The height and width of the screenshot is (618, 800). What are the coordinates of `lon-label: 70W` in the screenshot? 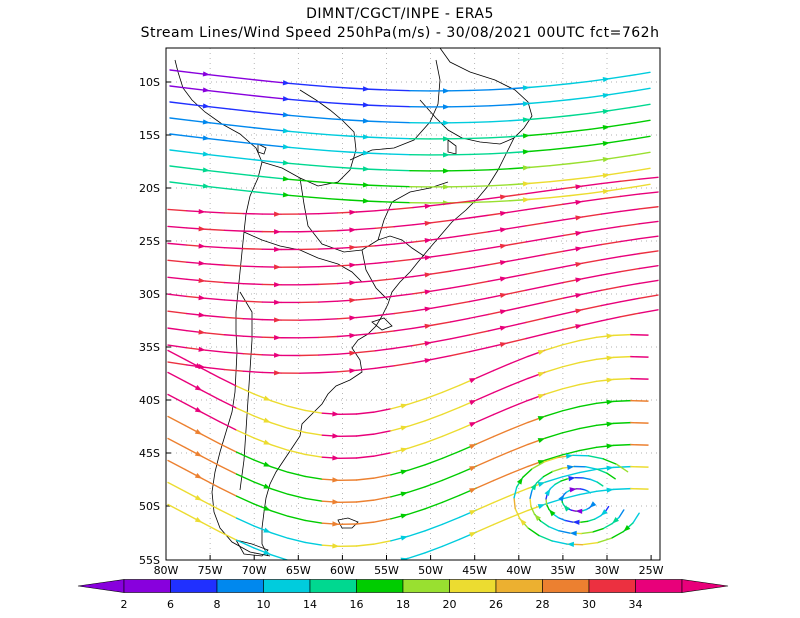 It's located at (254, 570).